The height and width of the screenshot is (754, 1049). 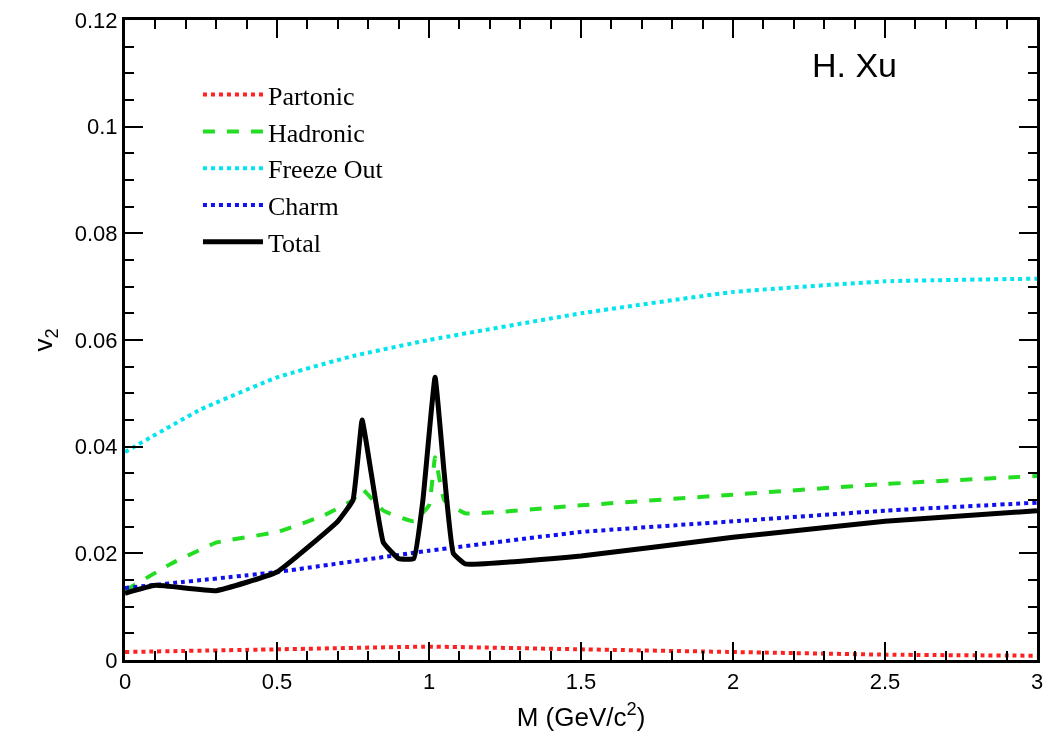 What do you see at coordinates (96, 340) in the screenshot?
I see `y-tick-label: 0.06` at bounding box center [96, 340].